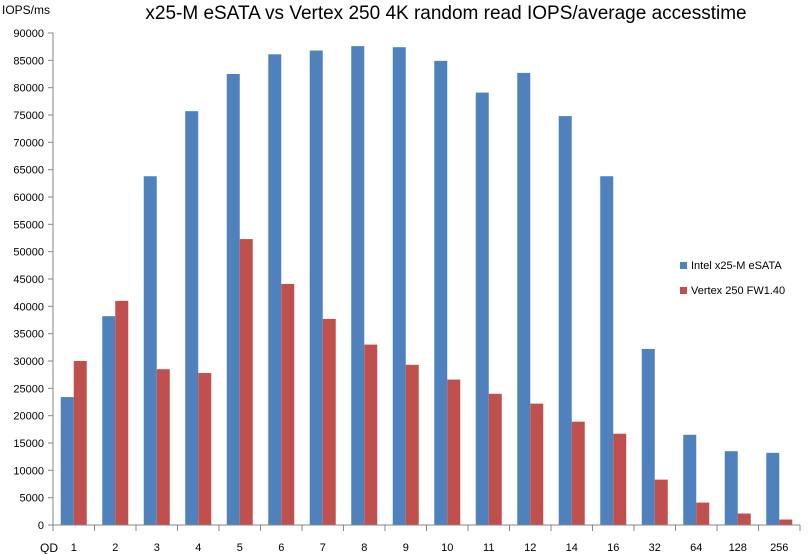 The width and height of the screenshot is (808, 554). I want to click on y-tick-label: 20000, so click(28, 417).